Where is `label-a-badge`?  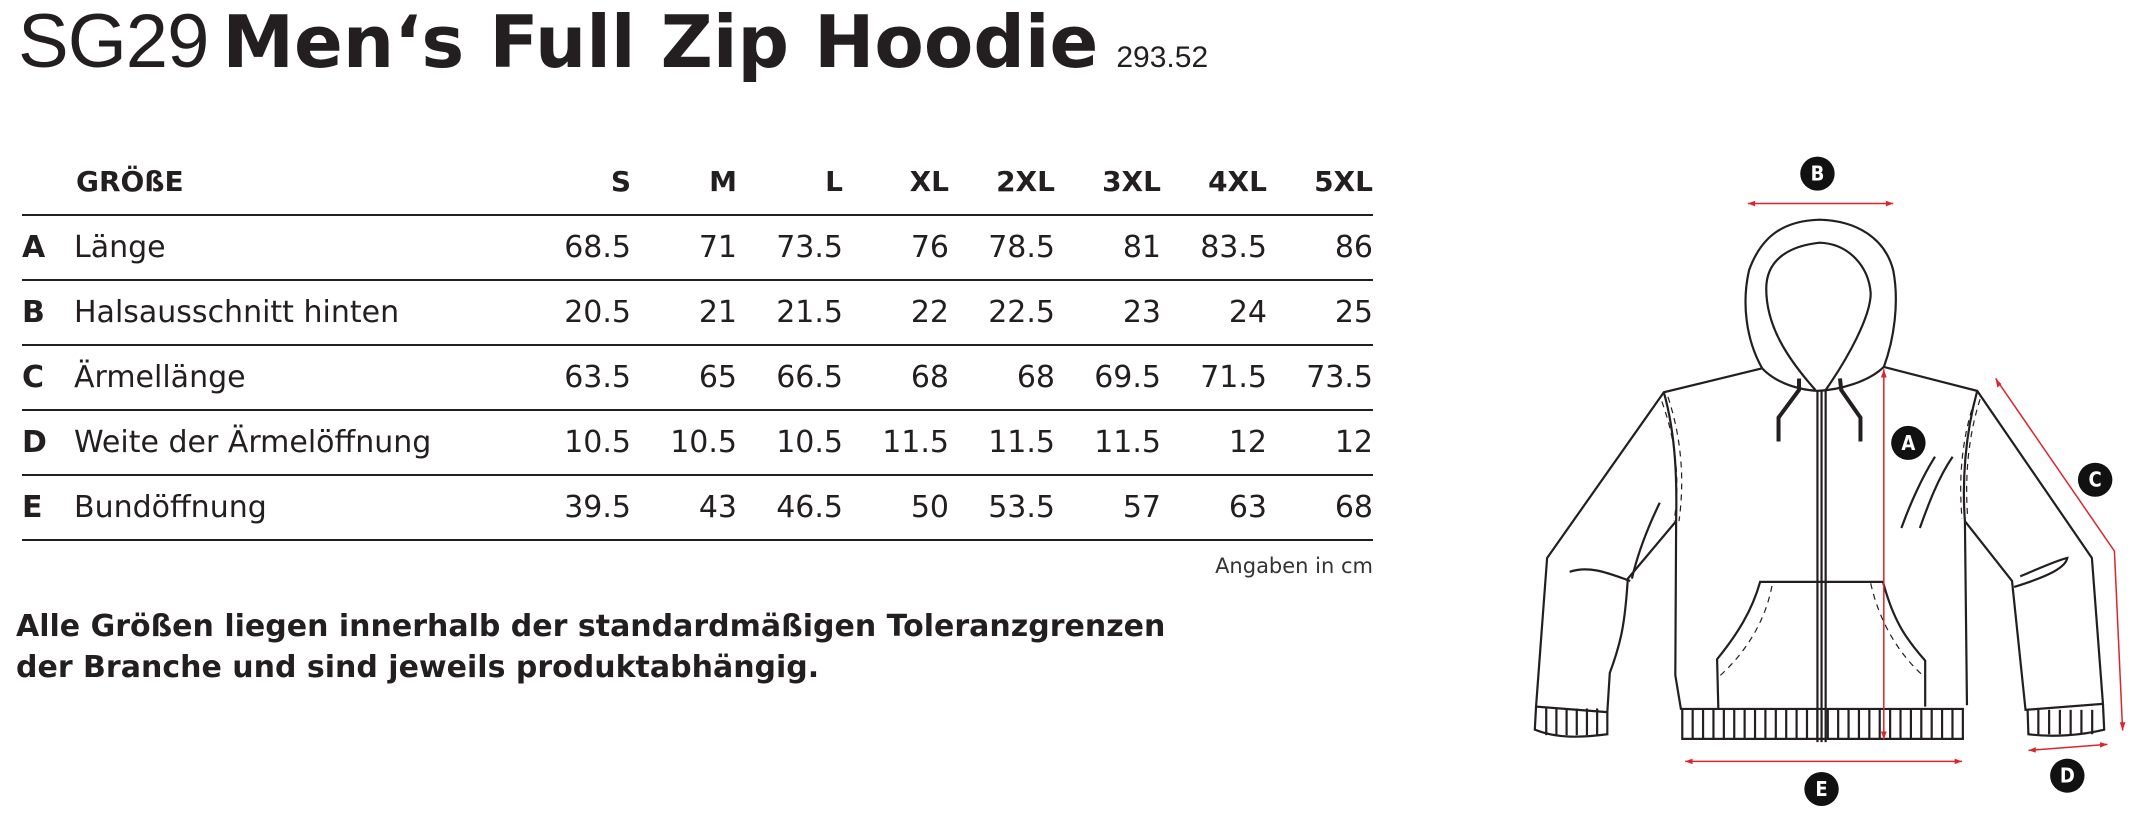 label-a-badge is located at coordinates (1908, 442).